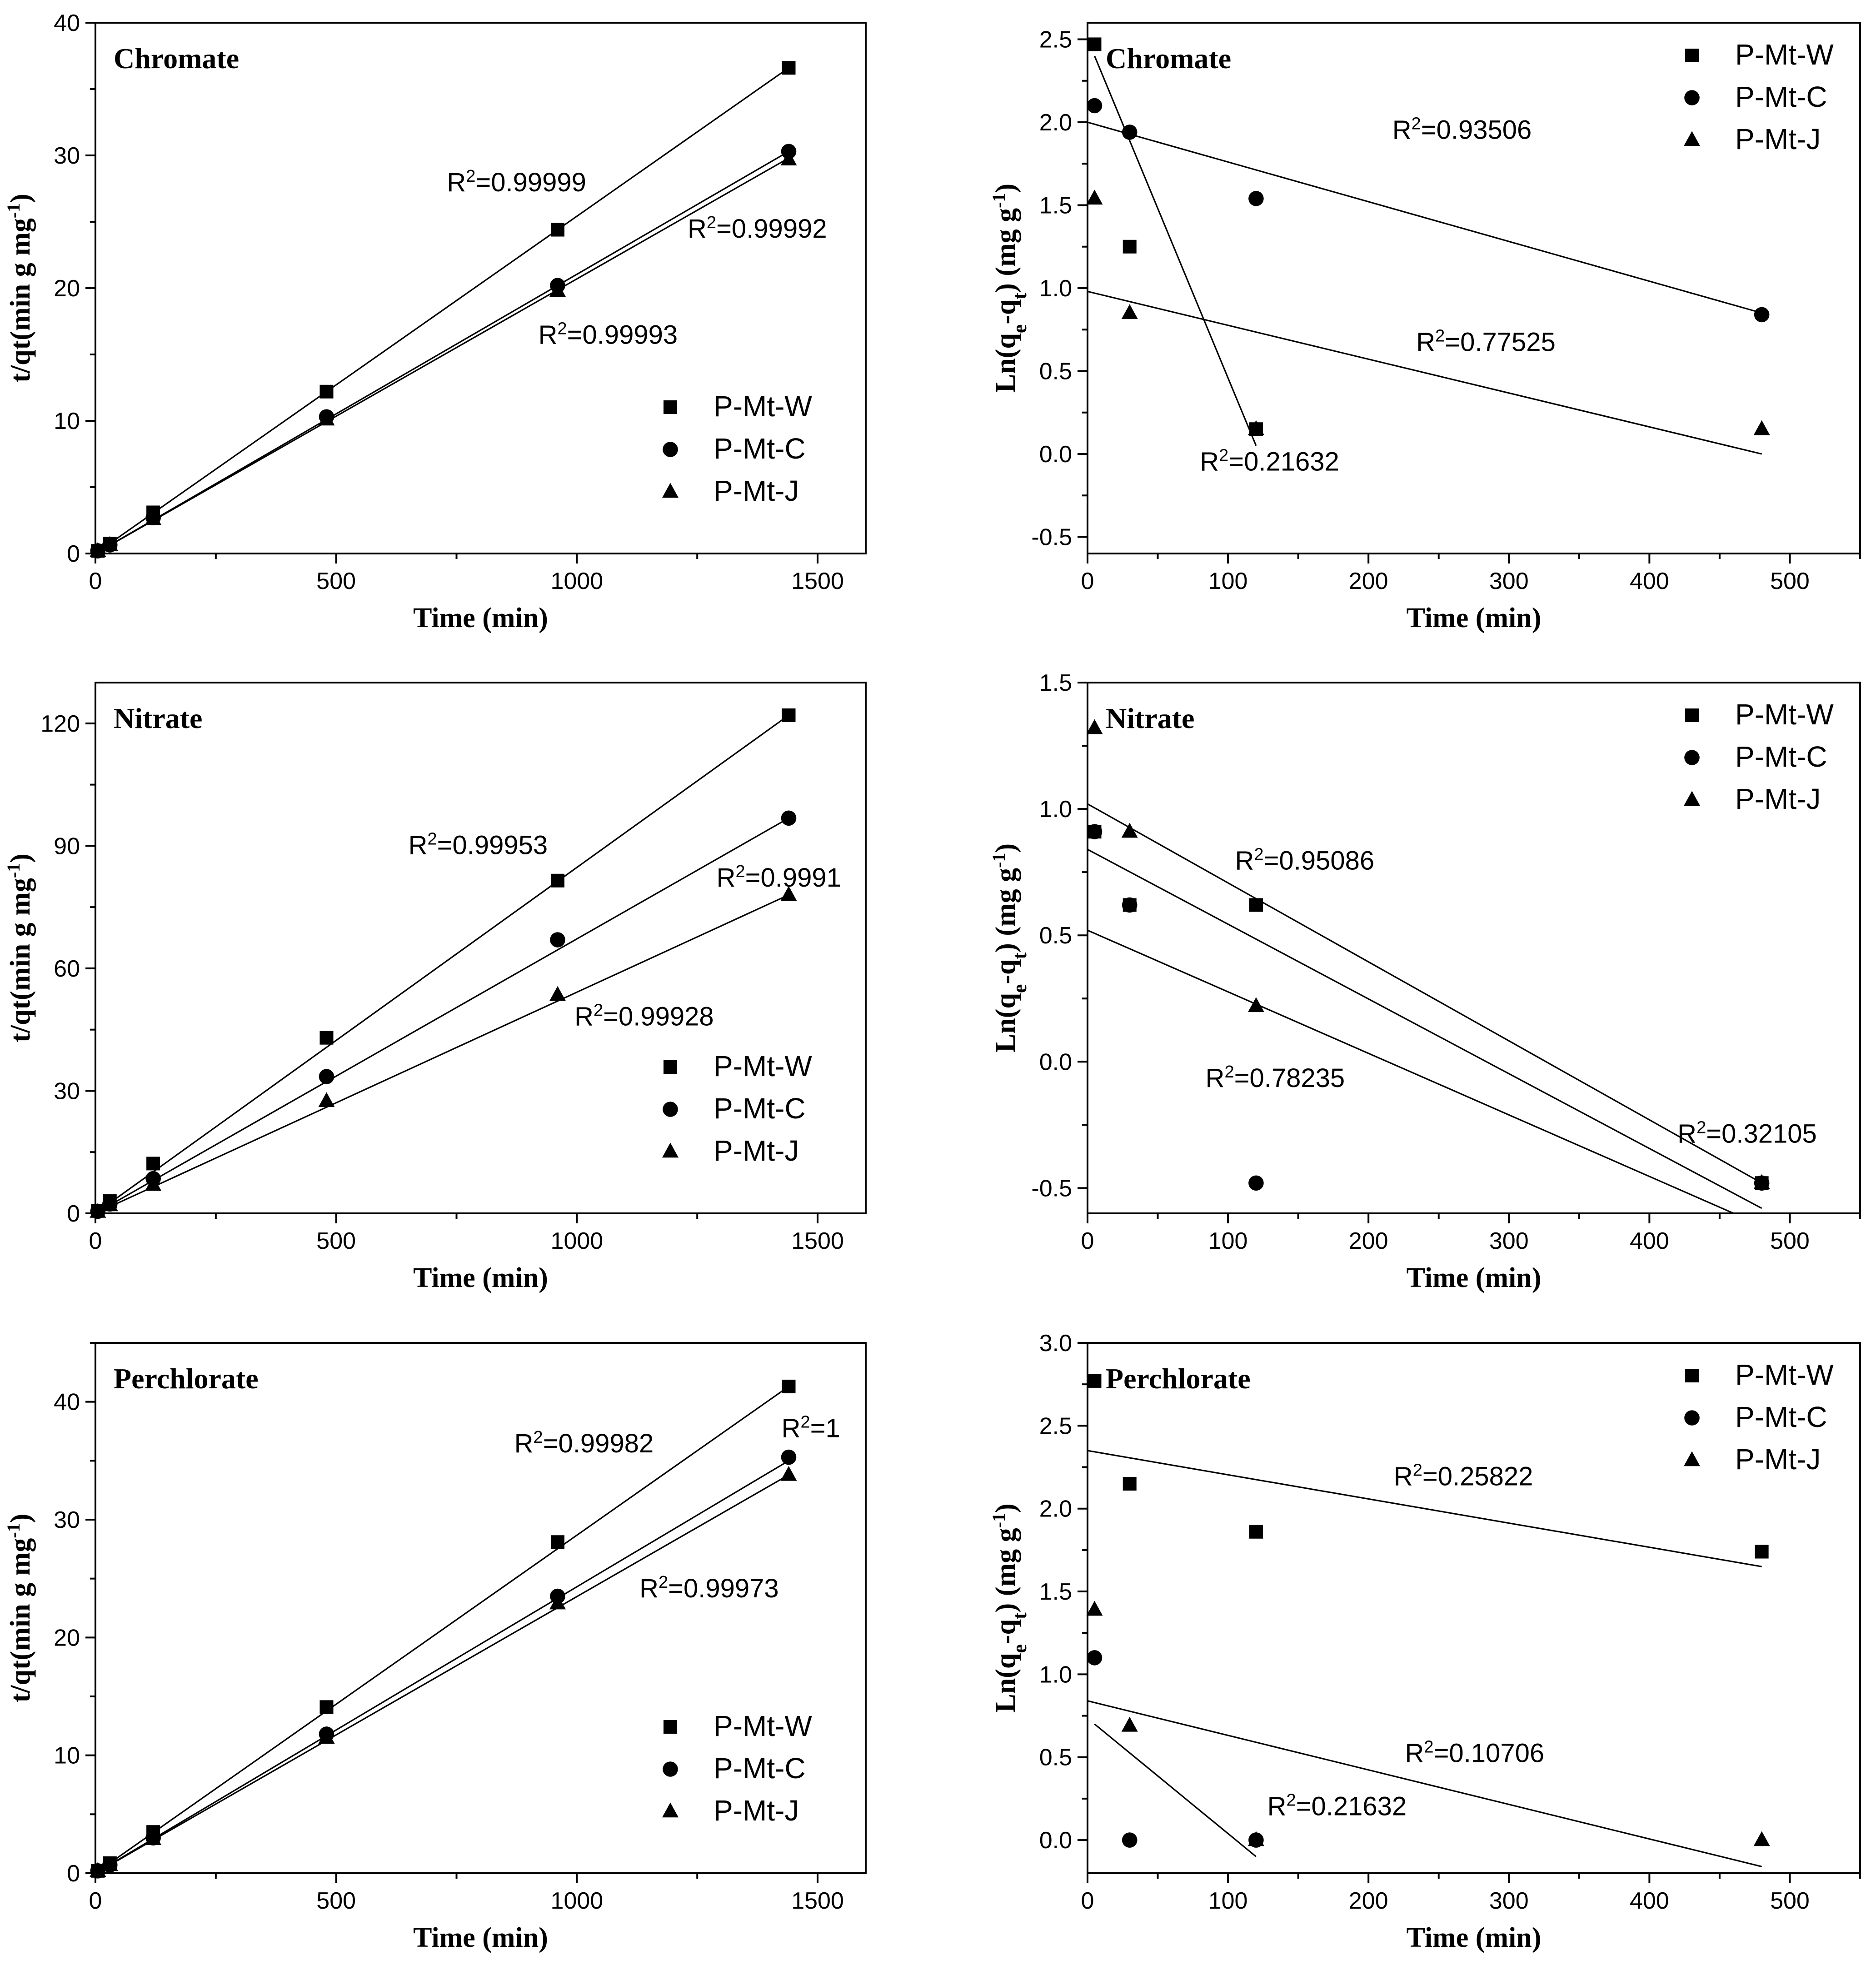 The image size is (1876, 1970). I want to click on y-tick-label: -0.5, so click(1051, 538).